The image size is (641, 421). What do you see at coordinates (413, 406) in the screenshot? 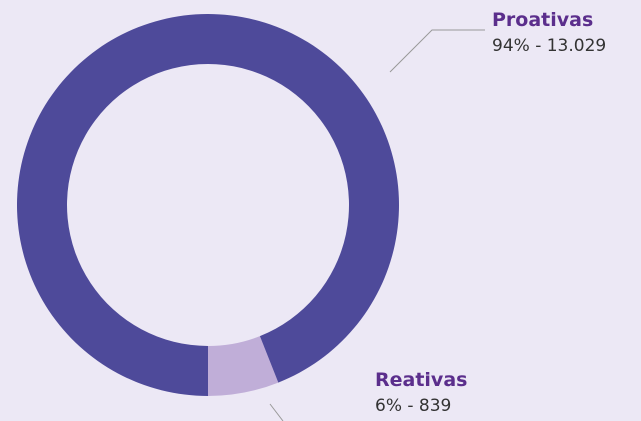
I see `data-label: 6% - 839` at bounding box center [413, 406].